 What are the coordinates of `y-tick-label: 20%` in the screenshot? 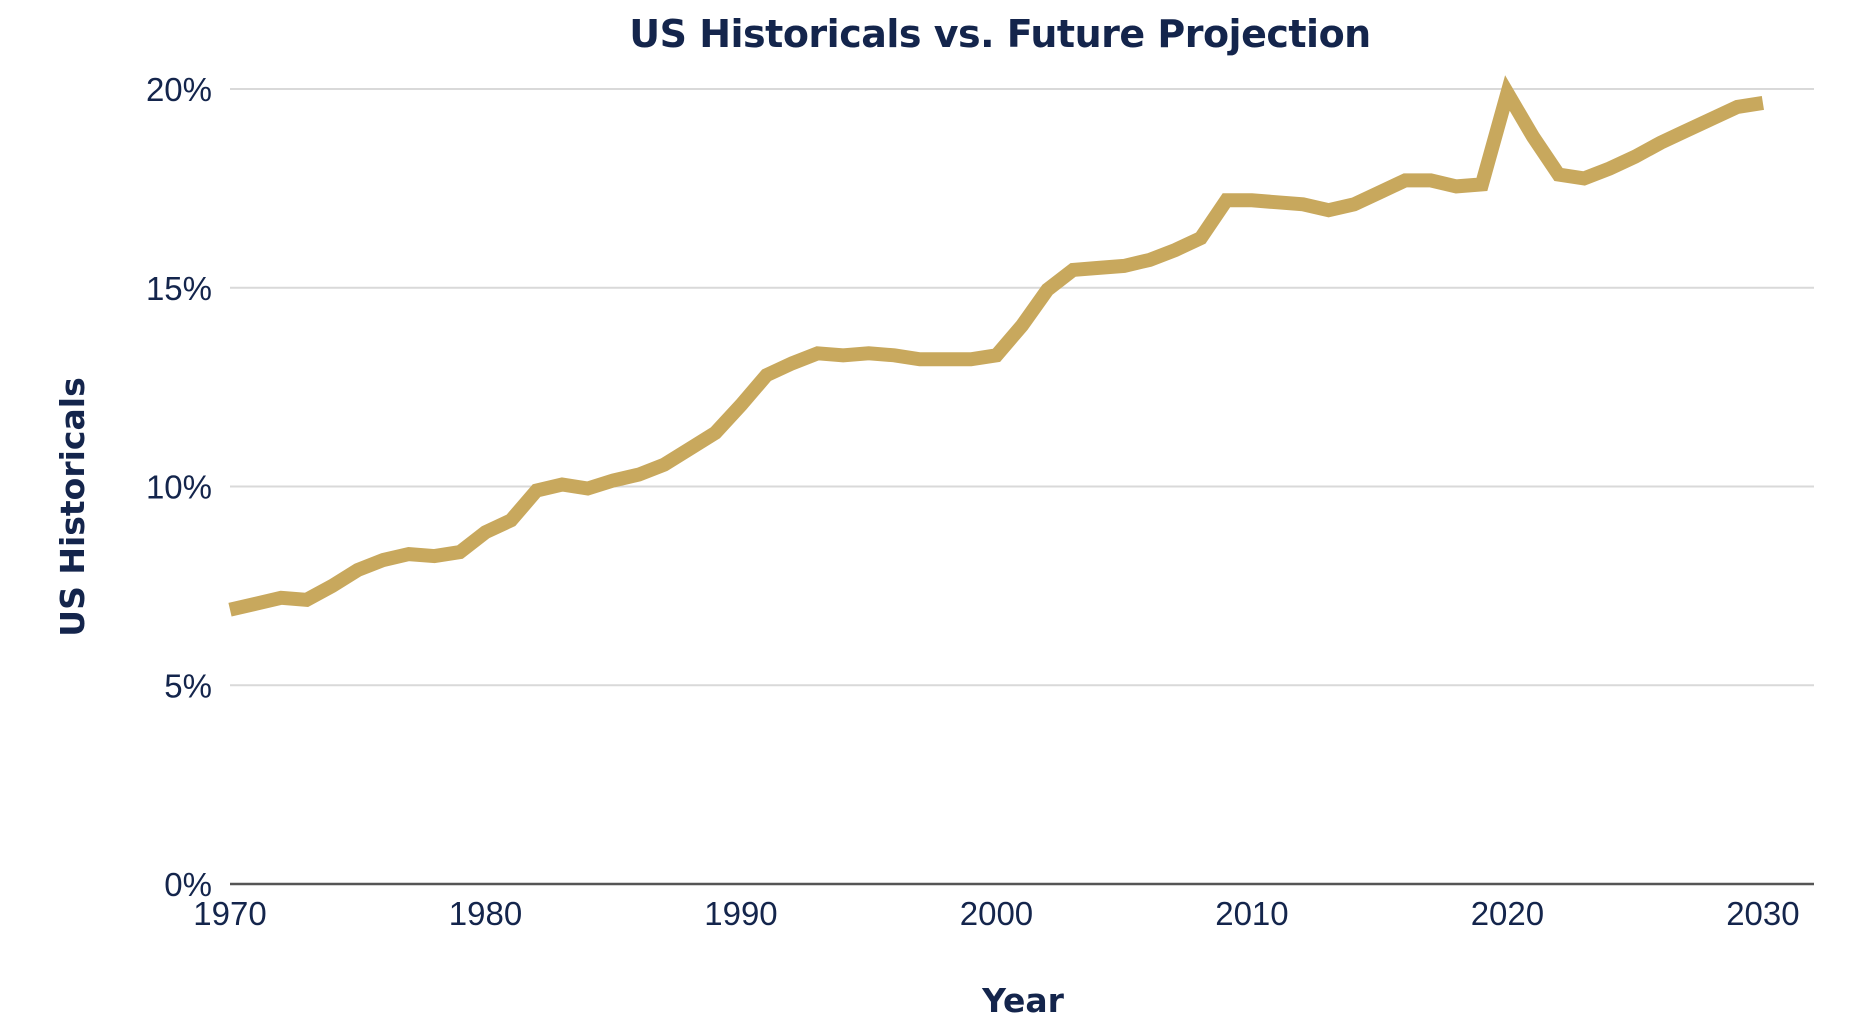 It's located at (179, 89).